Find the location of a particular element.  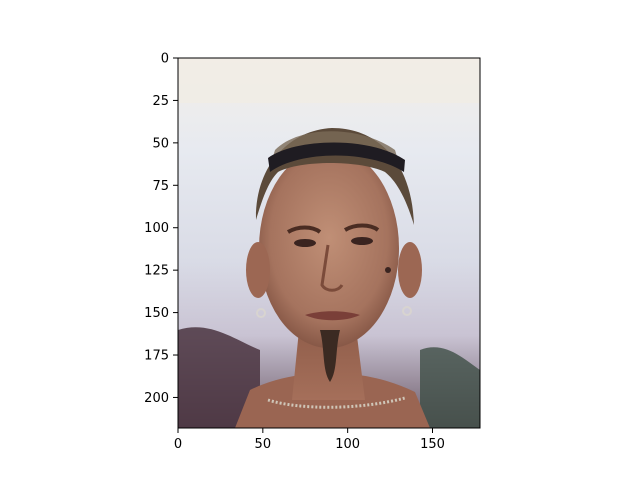

y-axis: 0 25 50 75 100 125 150 175 200 is located at coordinates (161, 229).